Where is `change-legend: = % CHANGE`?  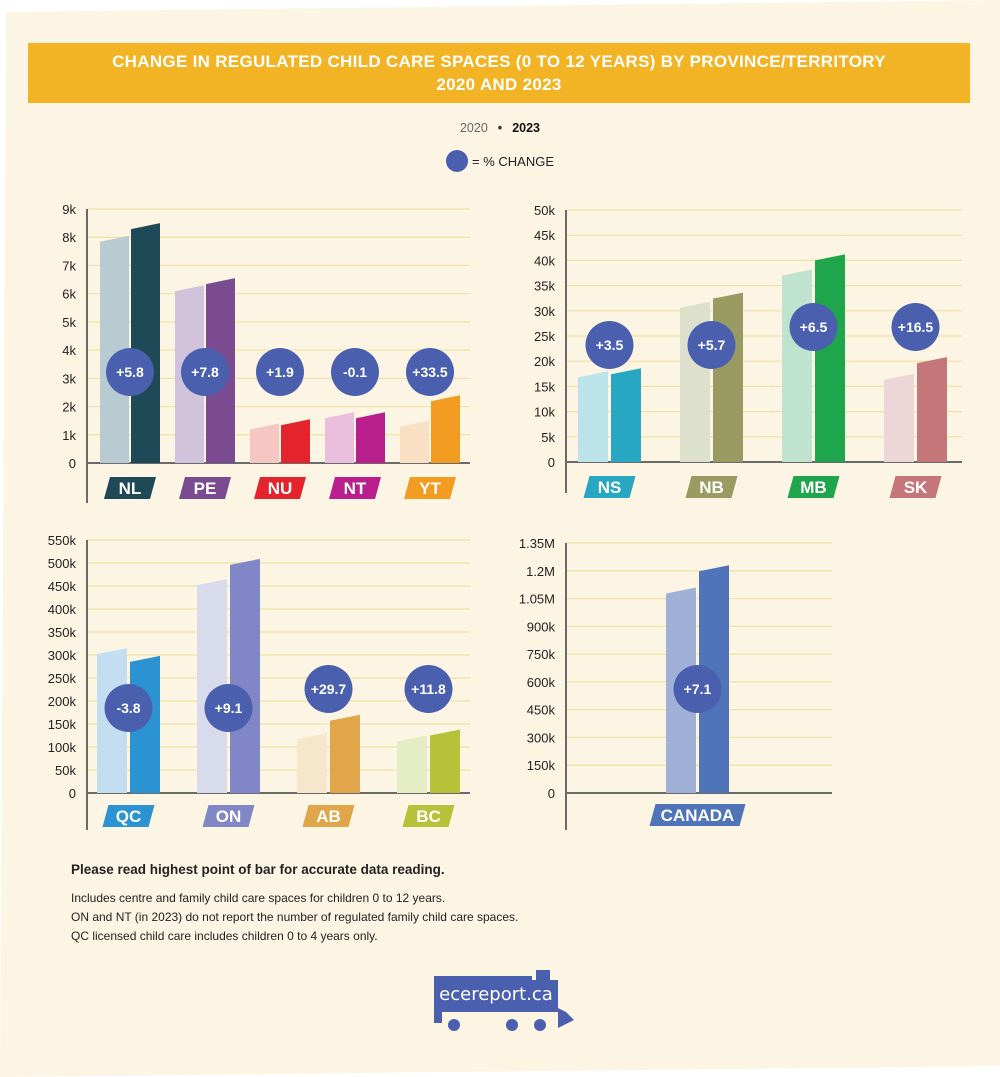
change-legend: = % CHANGE is located at coordinates (500, 161).